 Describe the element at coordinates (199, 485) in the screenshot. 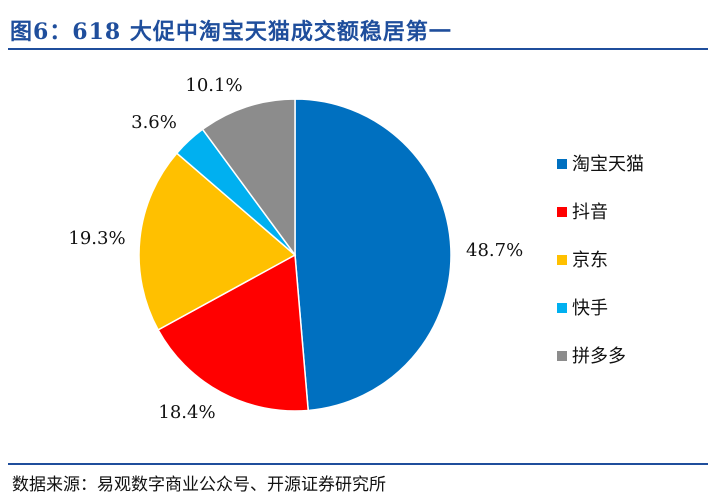

I see `source-note: 数据来源：易观数字商业公众号、开源证券研究所` at that location.